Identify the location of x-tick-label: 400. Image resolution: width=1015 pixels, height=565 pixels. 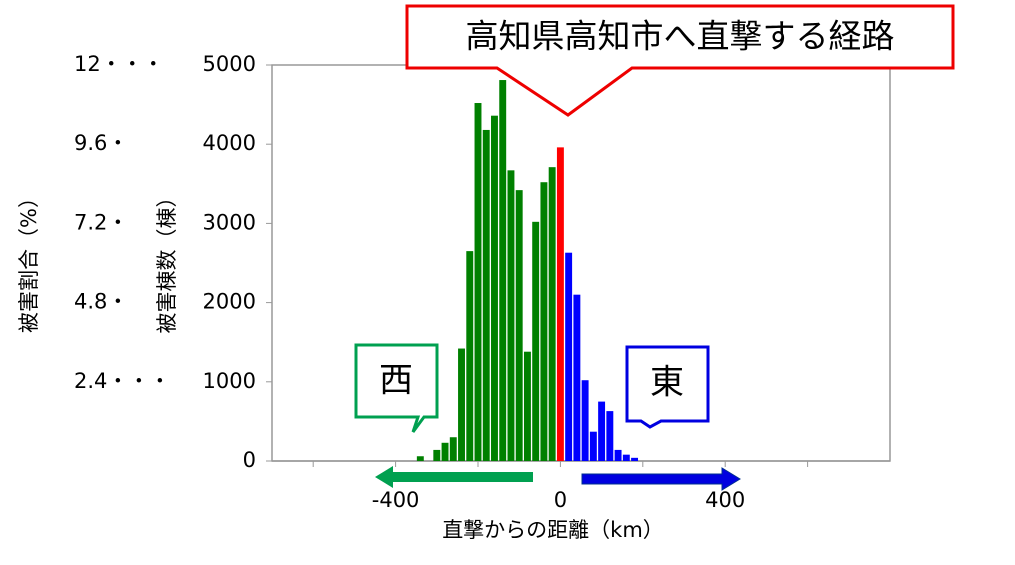
(725, 500).